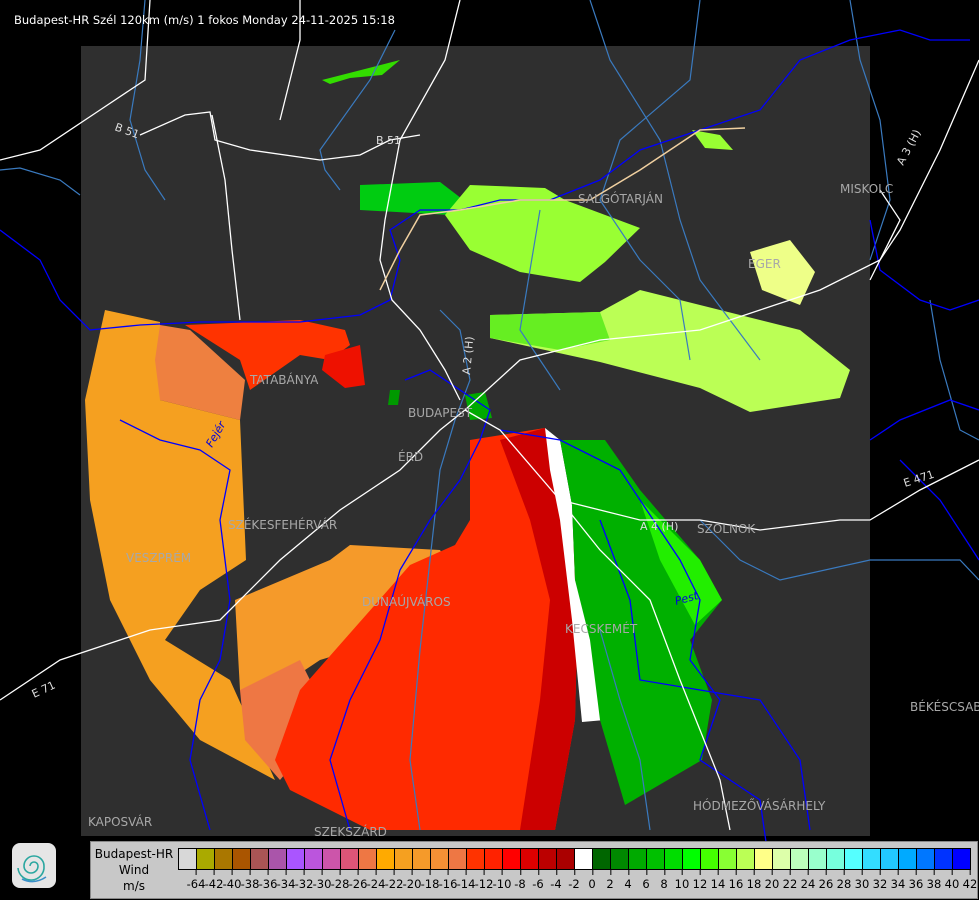 The height and width of the screenshot is (900, 979). What do you see at coordinates (267, 355) in the screenshot?
I see `echo-north-red` at bounding box center [267, 355].